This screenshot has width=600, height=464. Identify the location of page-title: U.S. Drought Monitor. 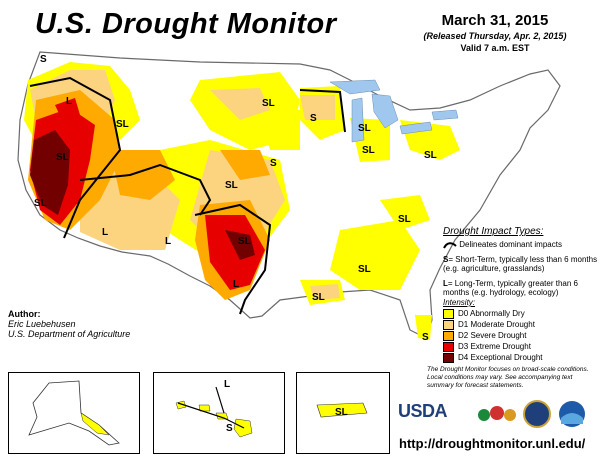
(186, 24).